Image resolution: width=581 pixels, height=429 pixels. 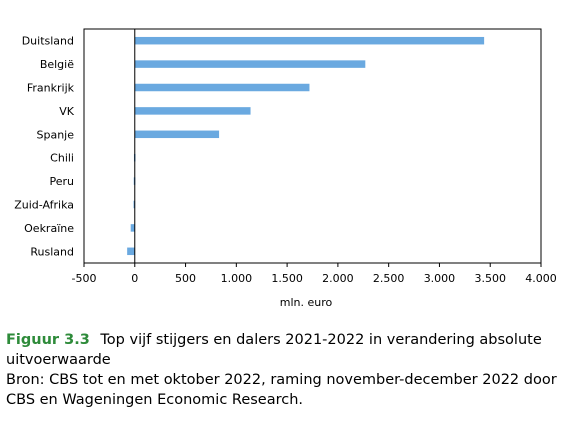 What do you see at coordinates (49, 228) in the screenshot?
I see `category-label: Oekraïne` at bounding box center [49, 228].